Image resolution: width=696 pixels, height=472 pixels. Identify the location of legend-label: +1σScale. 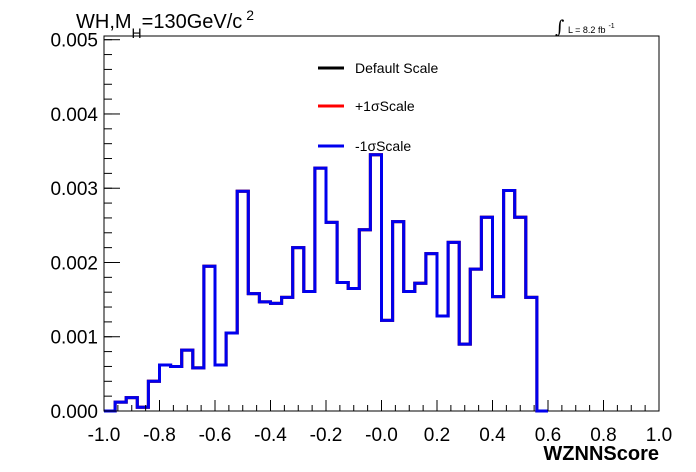
(385, 106).